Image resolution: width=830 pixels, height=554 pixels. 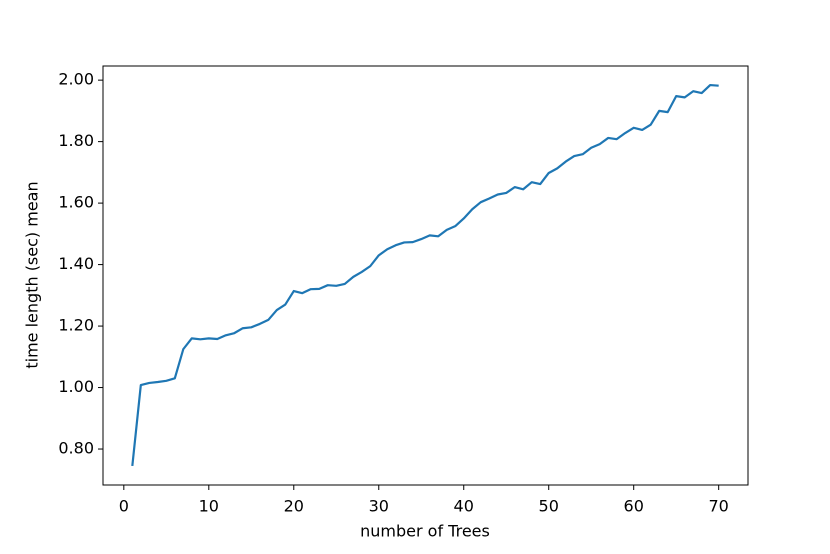 I want to click on x-tick-label: 0, so click(x=124, y=506).